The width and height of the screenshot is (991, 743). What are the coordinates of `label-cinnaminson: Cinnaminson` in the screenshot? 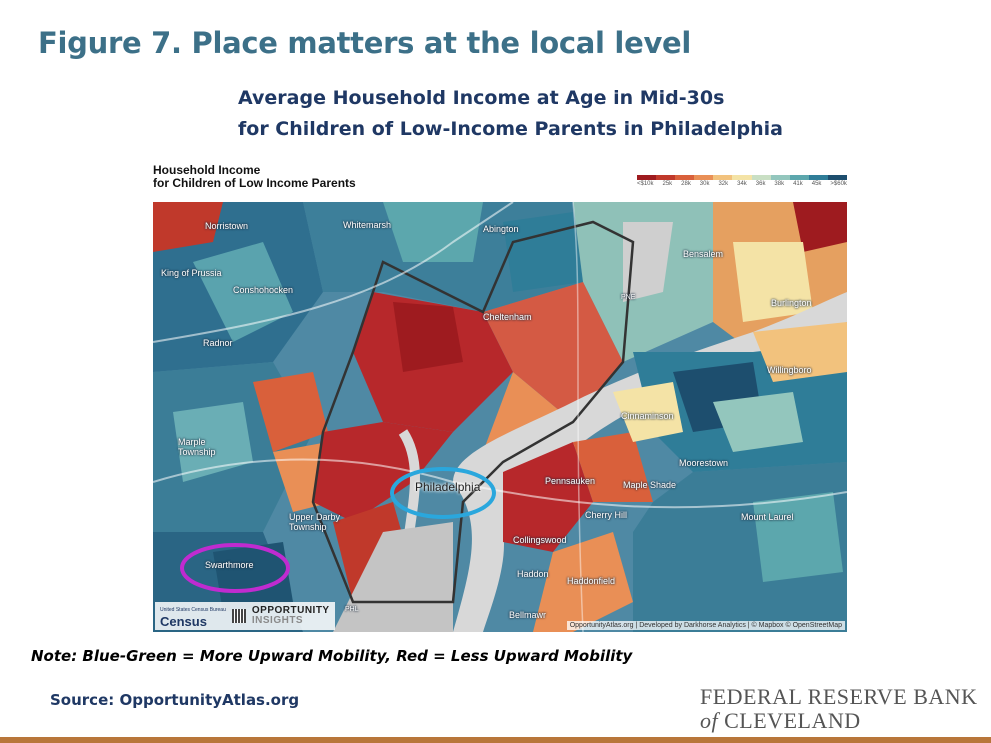 It's located at (647, 416).